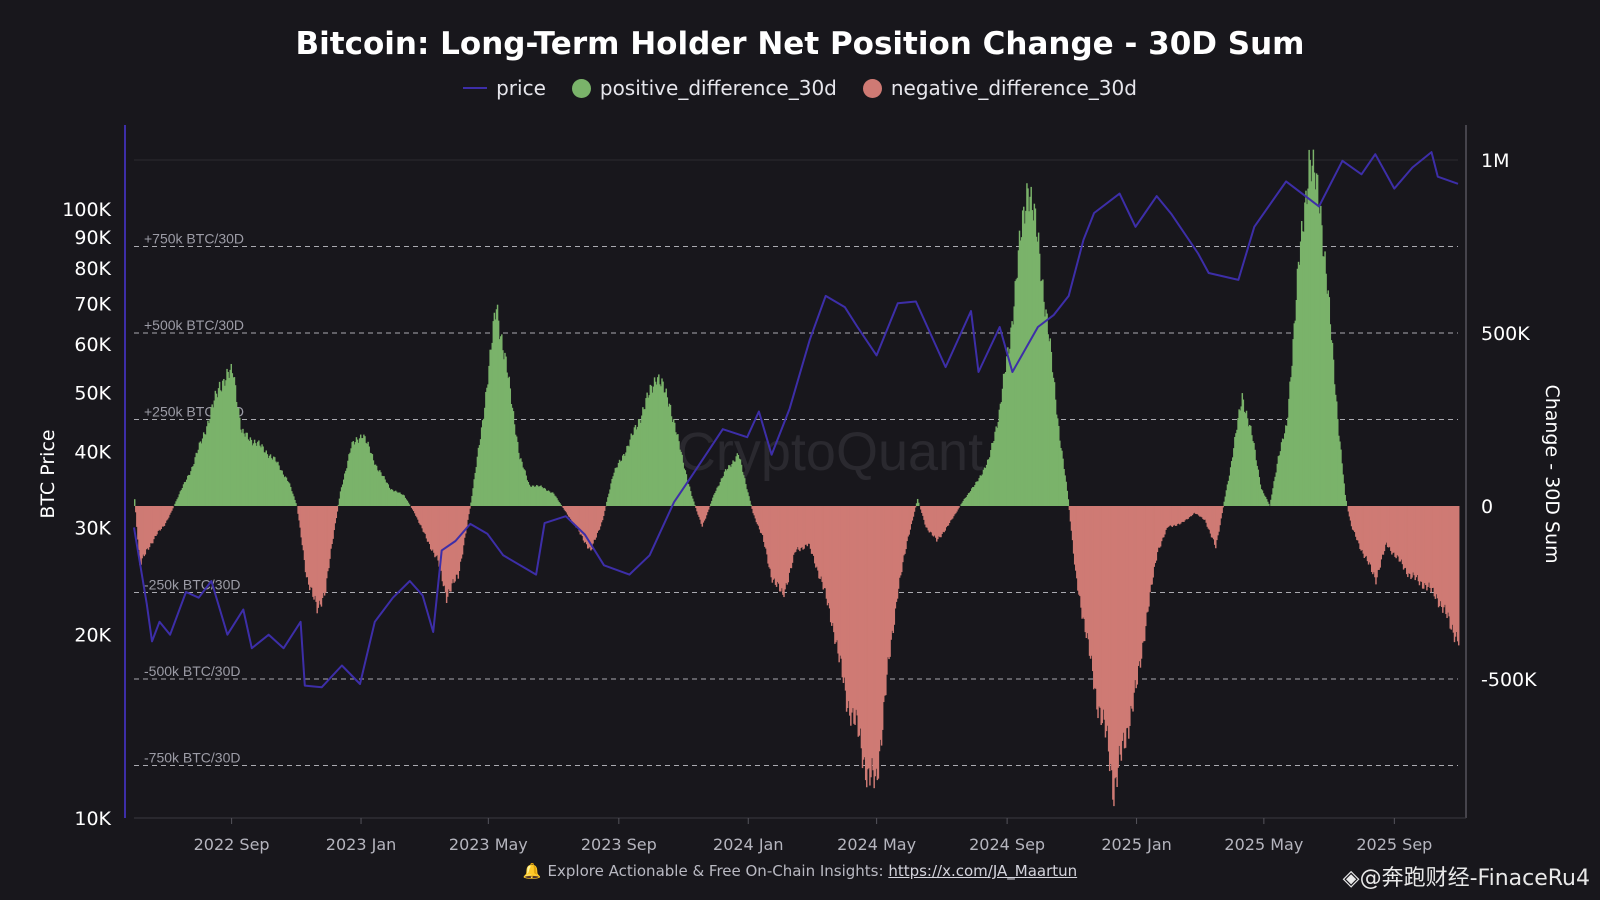 Image resolution: width=1600 pixels, height=900 pixels. Describe the element at coordinates (475, 88) in the screenshot. I see `price-line-swatch` at that location.